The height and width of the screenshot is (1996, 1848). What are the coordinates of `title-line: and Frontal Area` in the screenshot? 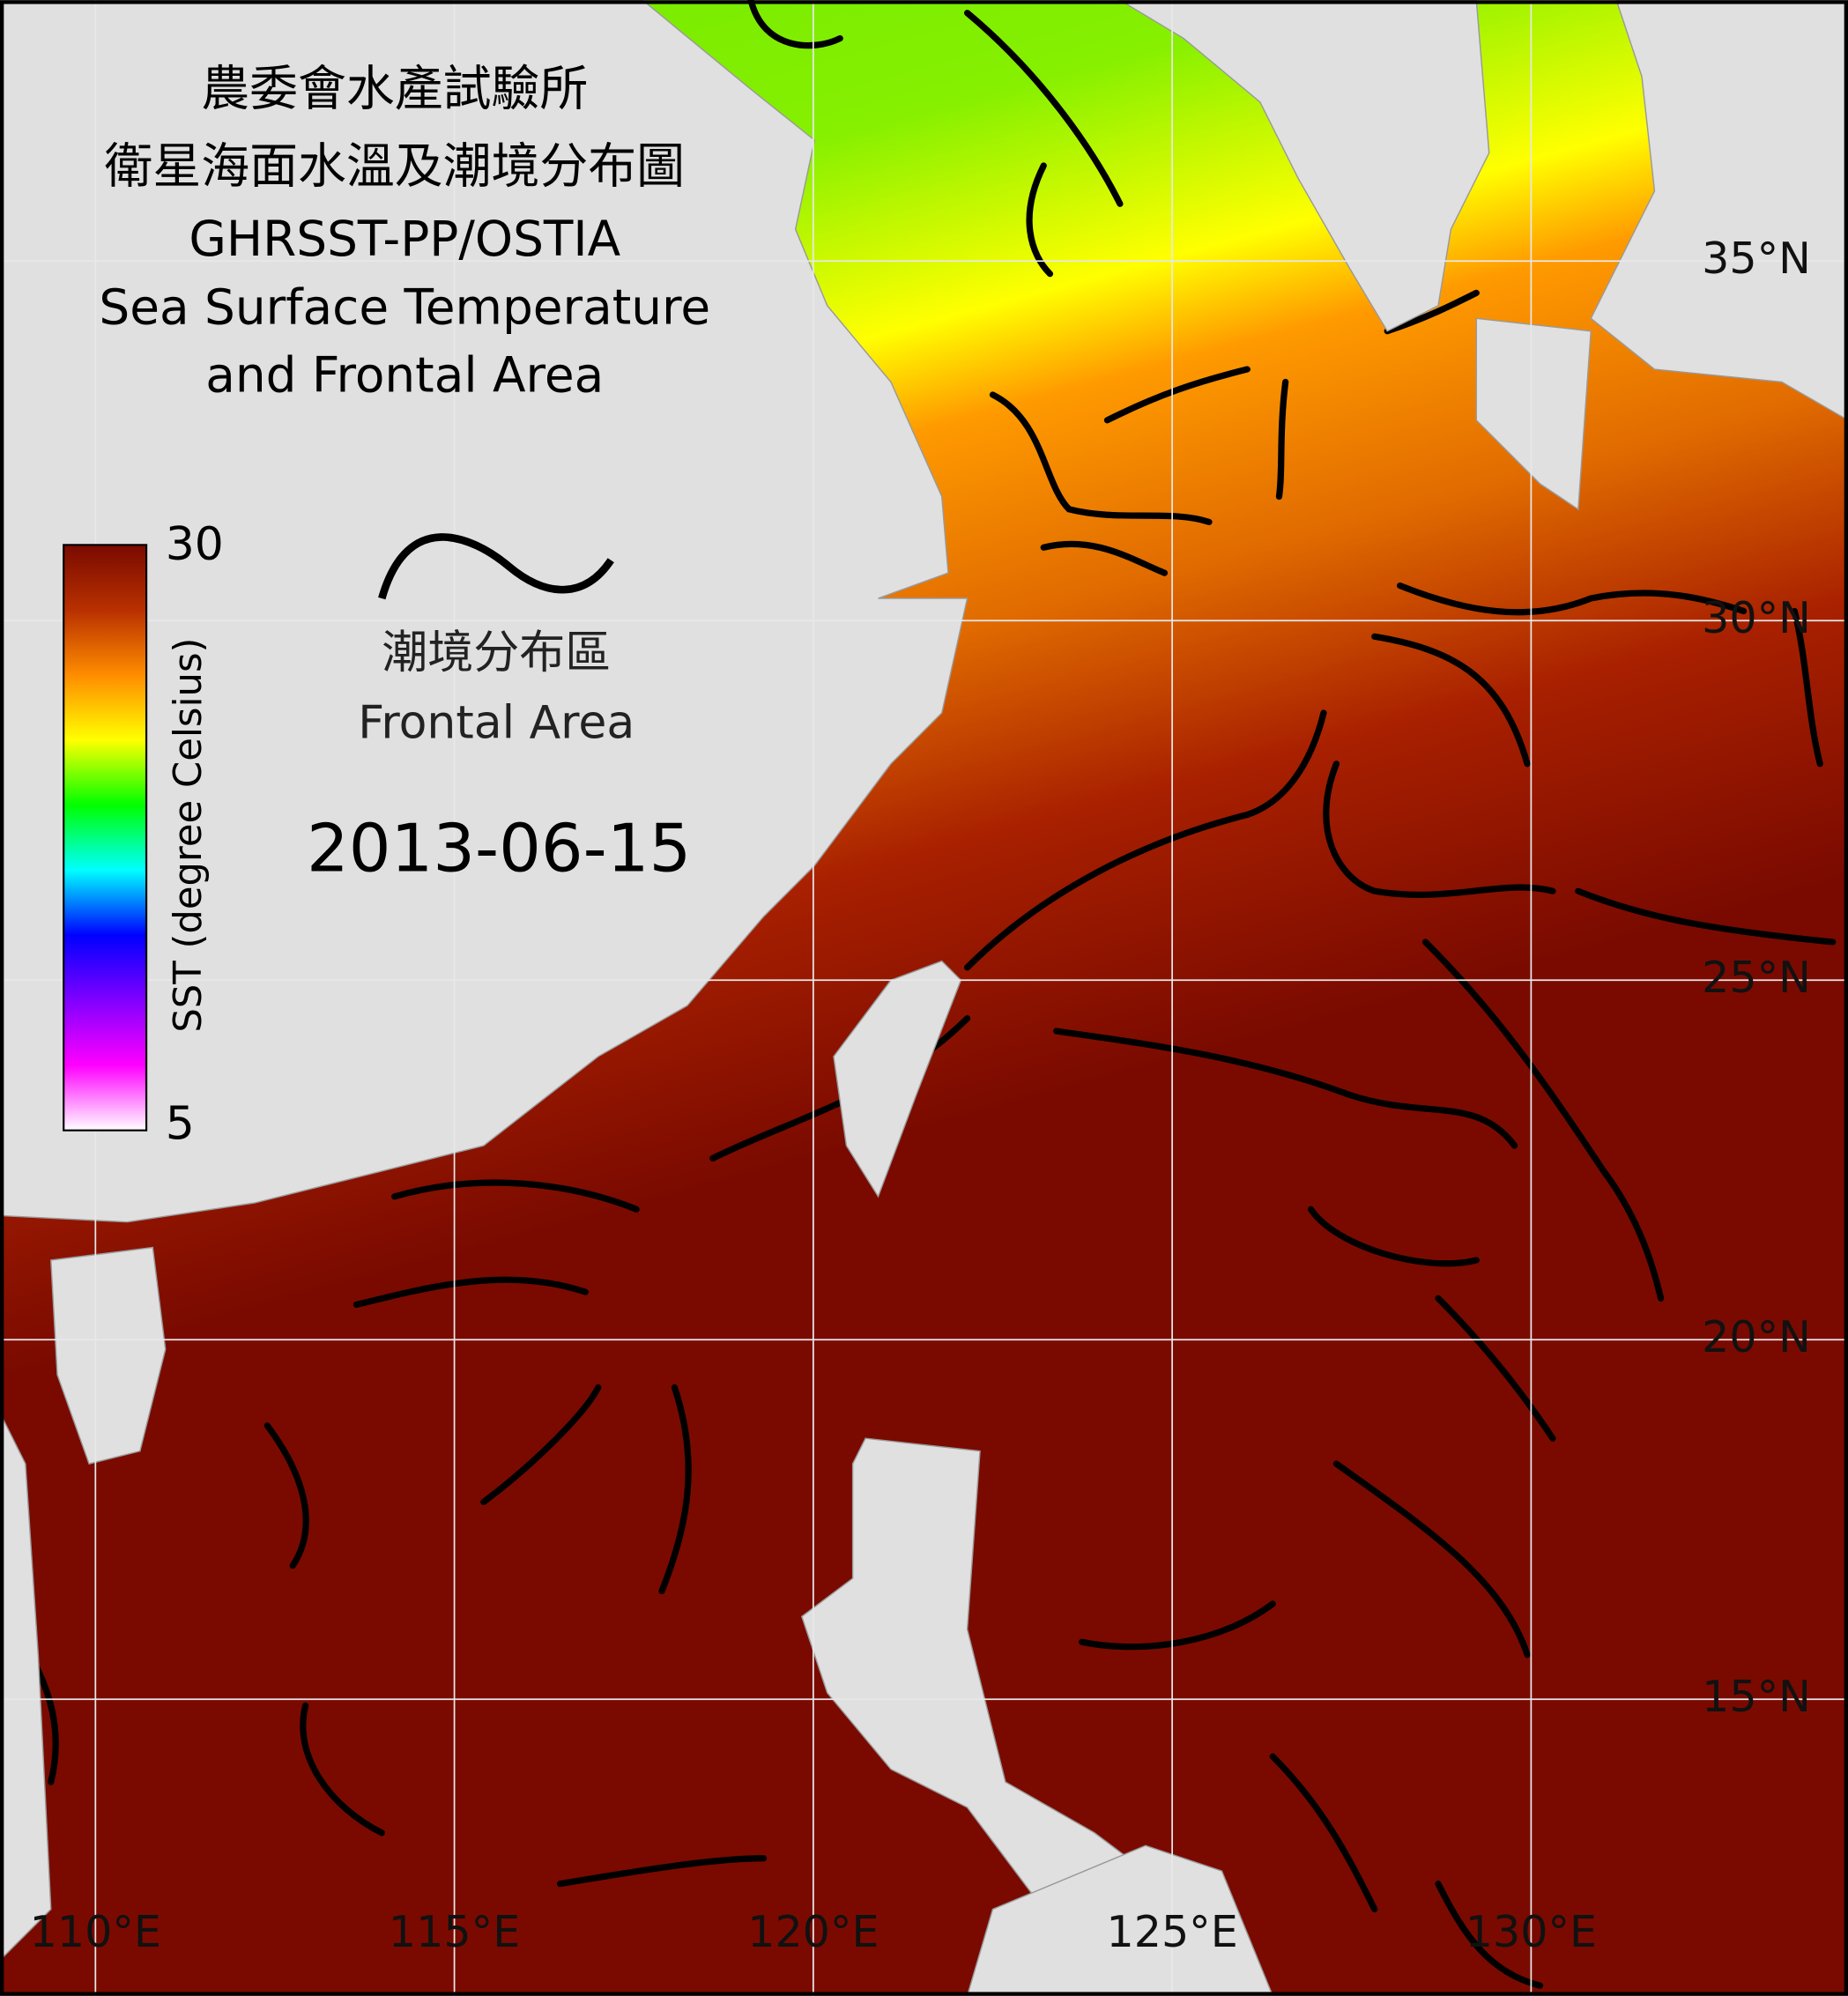 It's located at (405, 374).